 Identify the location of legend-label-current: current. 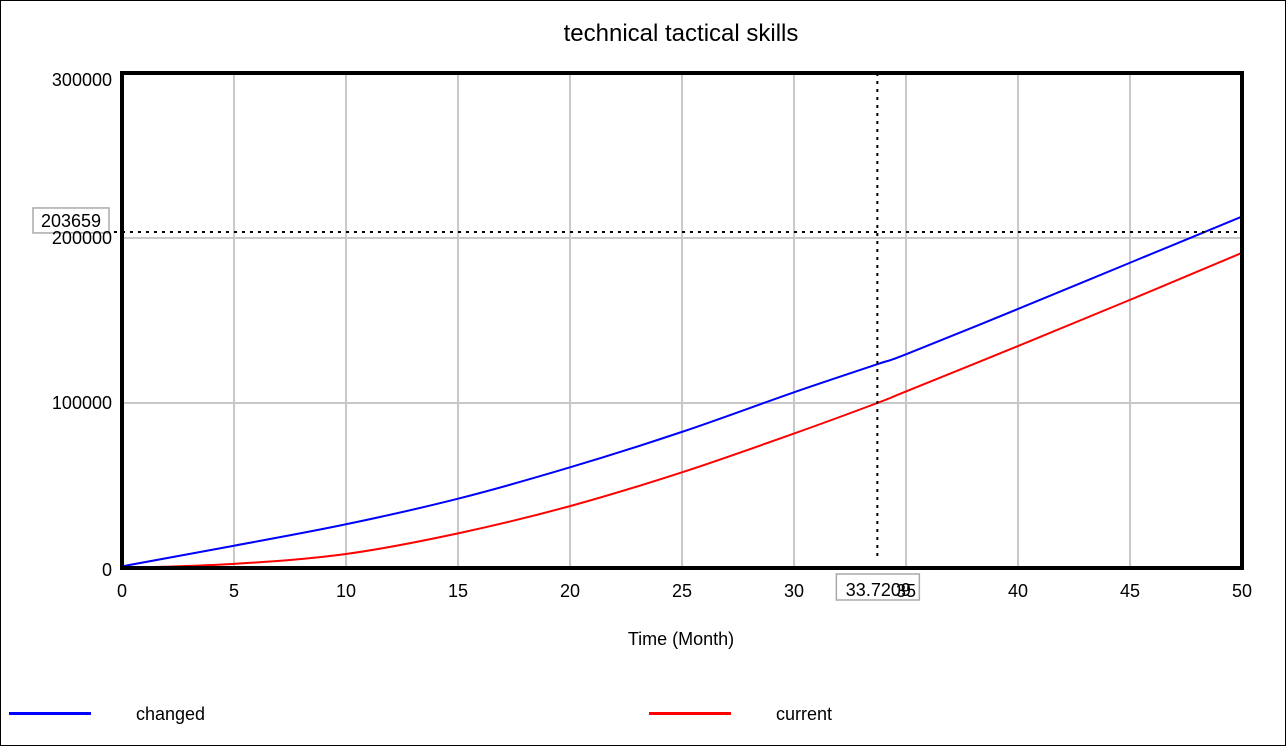
(804, 714).